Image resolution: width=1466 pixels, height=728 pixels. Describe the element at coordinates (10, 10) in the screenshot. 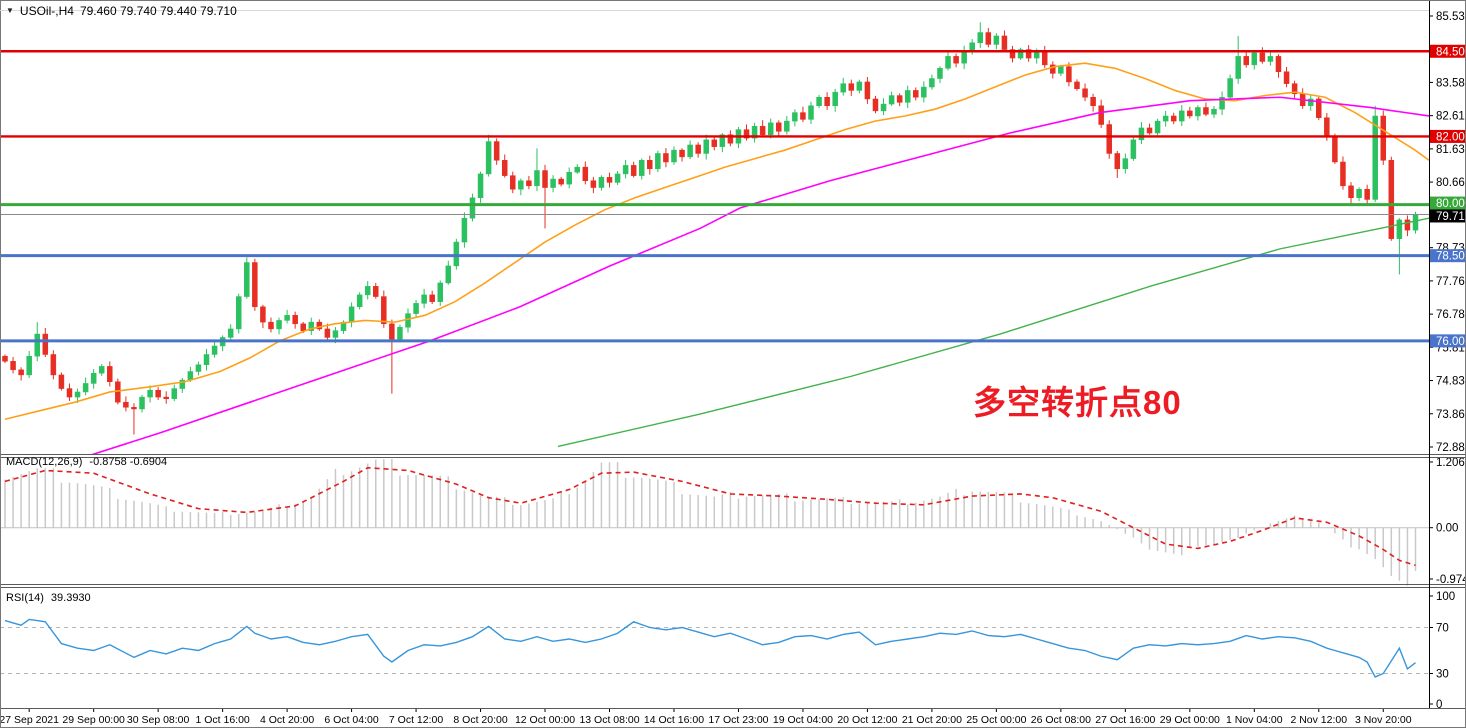

I see `oneclick-dropdown-icon: ▼` at that location.